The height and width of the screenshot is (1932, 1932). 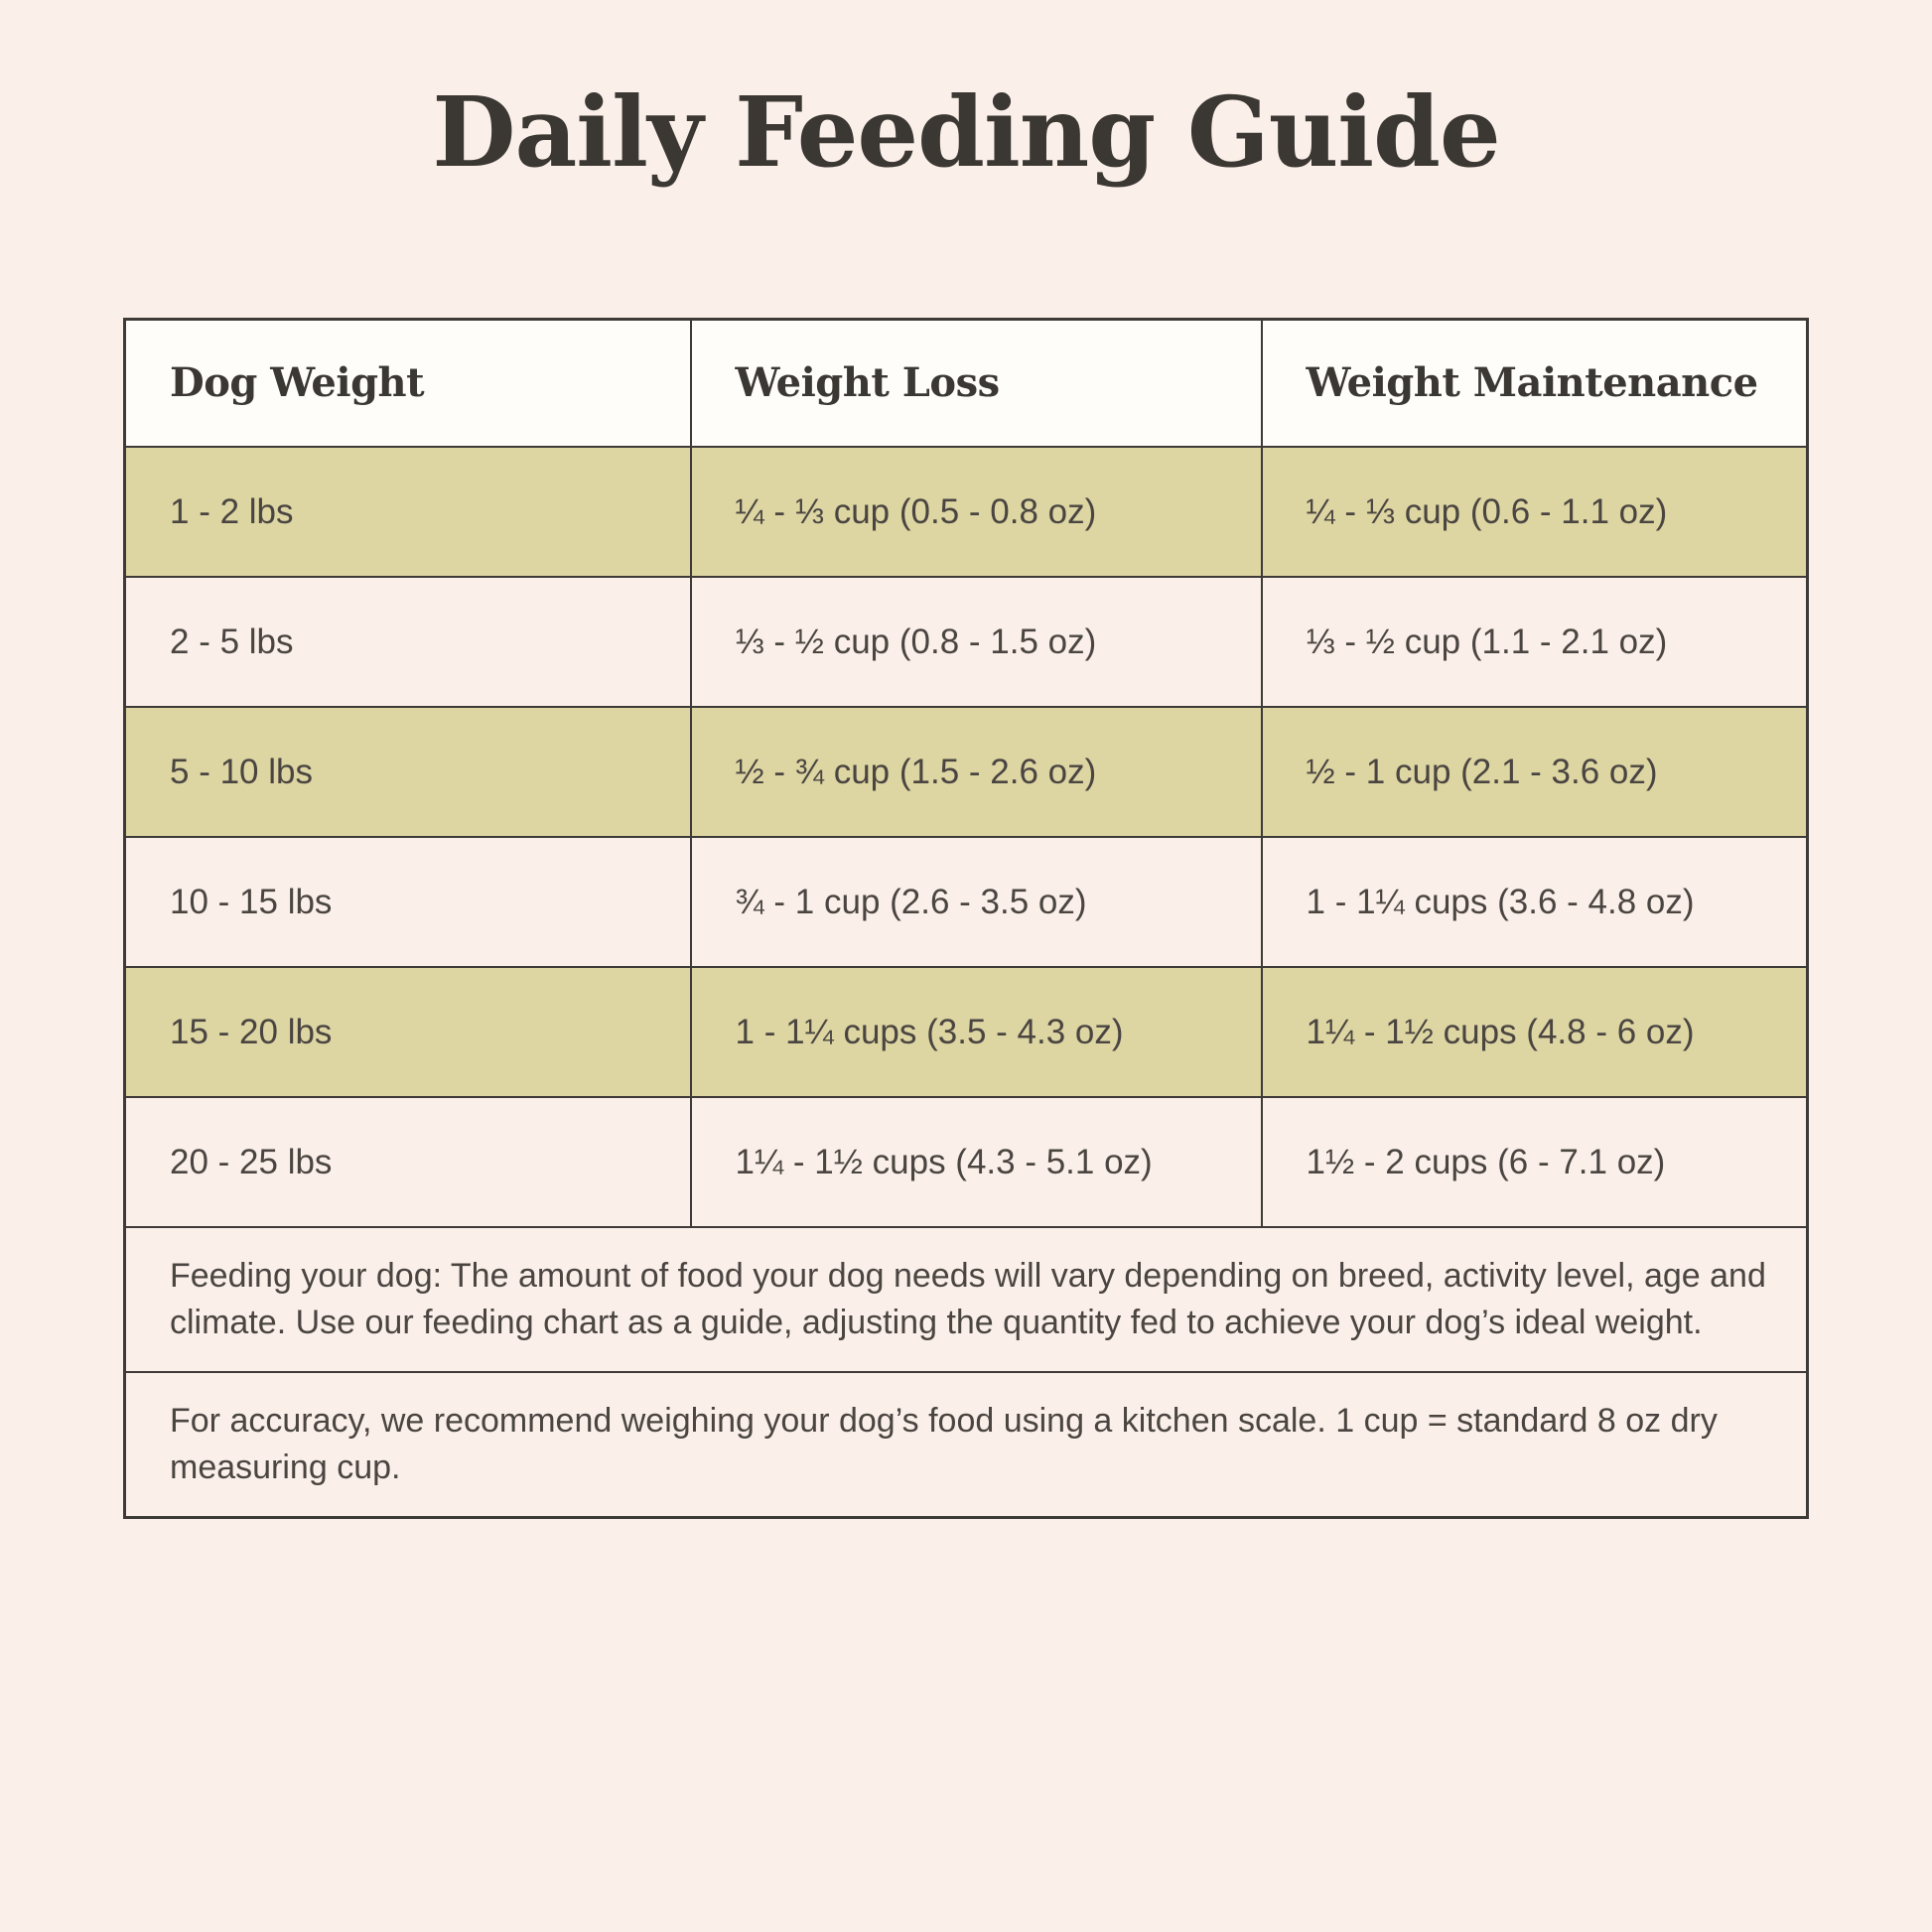 I want to click on cell-weight-loss: ⅓ - ½ cup (0.8 - 1.5 oz), so click(x=976, y=642).